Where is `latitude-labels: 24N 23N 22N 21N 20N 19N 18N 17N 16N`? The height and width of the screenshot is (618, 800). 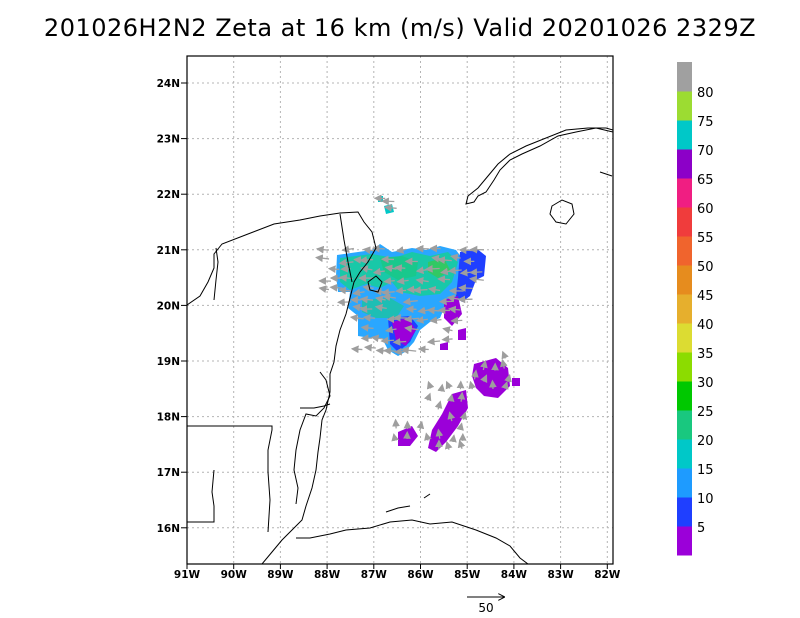
latitude-labels: 24N 23N 22N 21N 20N 19N 18N 17N 16N is located at coordinates (172, 306).